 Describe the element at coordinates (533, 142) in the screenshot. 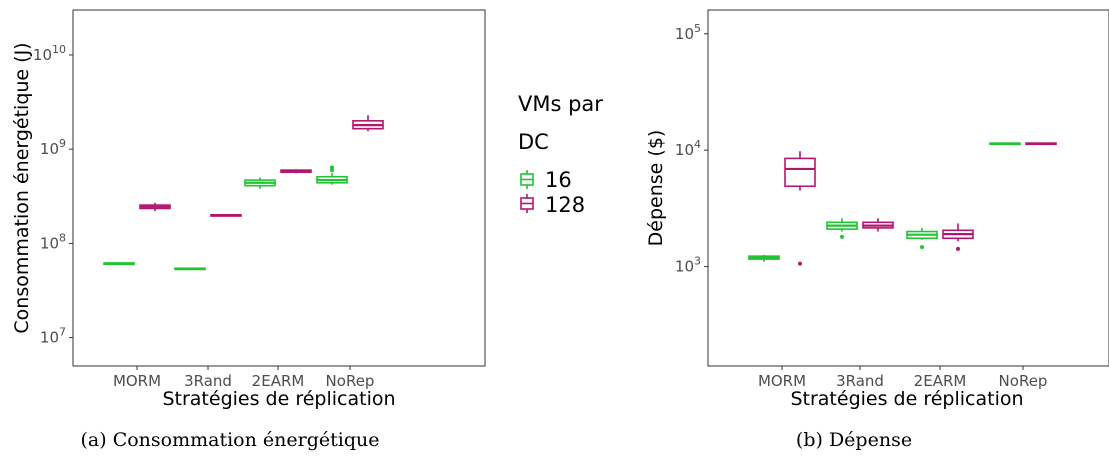

I see `legend-title-line-2: DC` at that location.